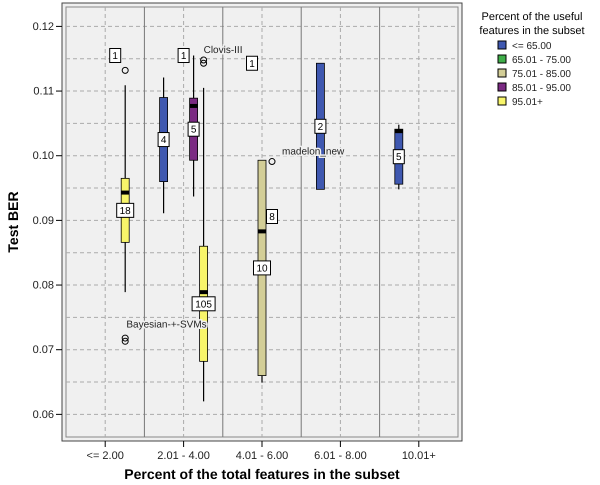  What do you see at coordinates (262, 456) in the screenshot?
I see `x-tick-label: 4.01 - 6.00` at bounding box center [262, 456].